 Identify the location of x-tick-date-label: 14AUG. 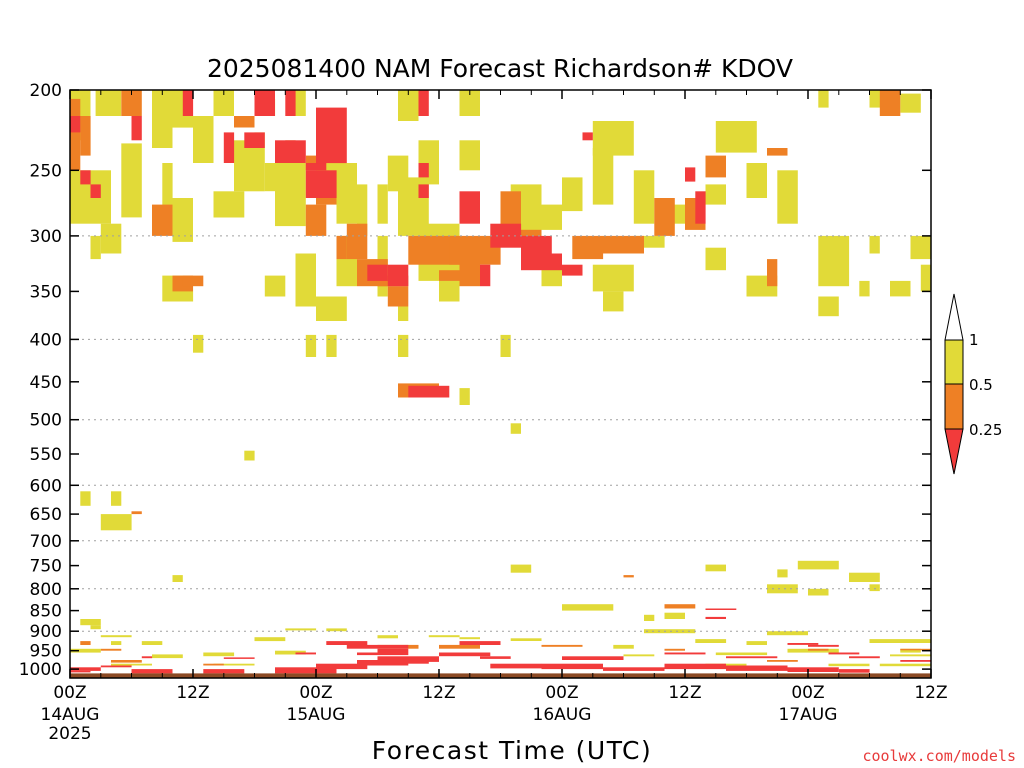
(70, 715).